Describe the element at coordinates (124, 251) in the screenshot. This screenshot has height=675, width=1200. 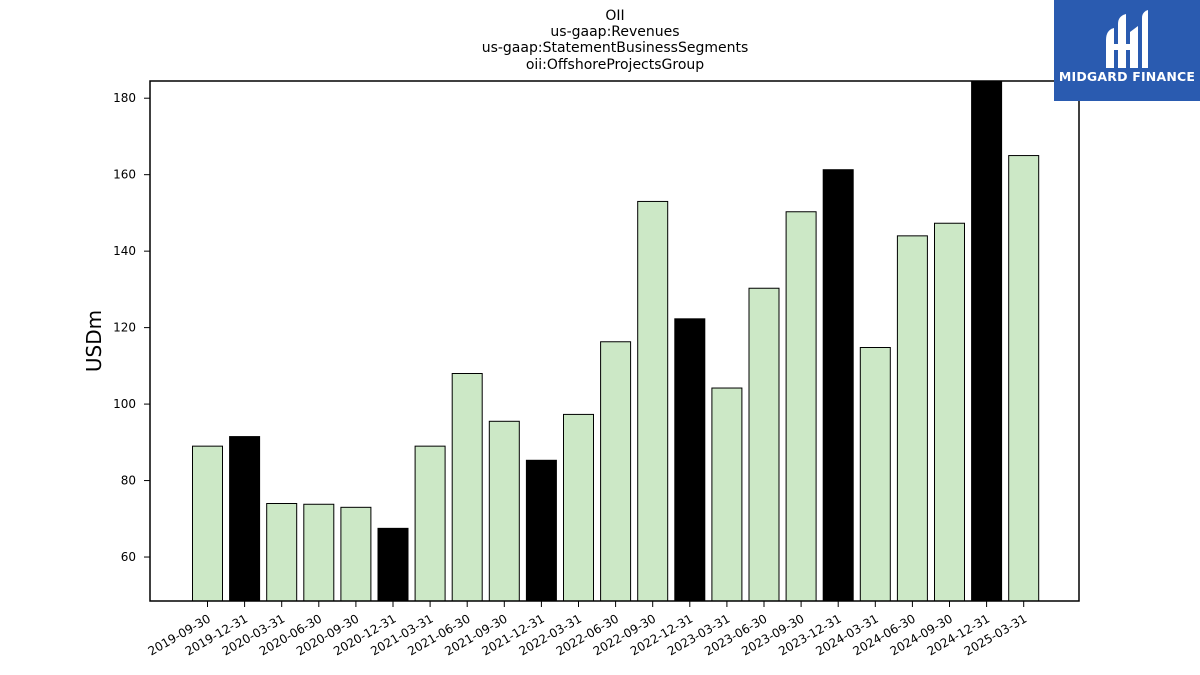
I see `y-tick-label: 140` at that location.